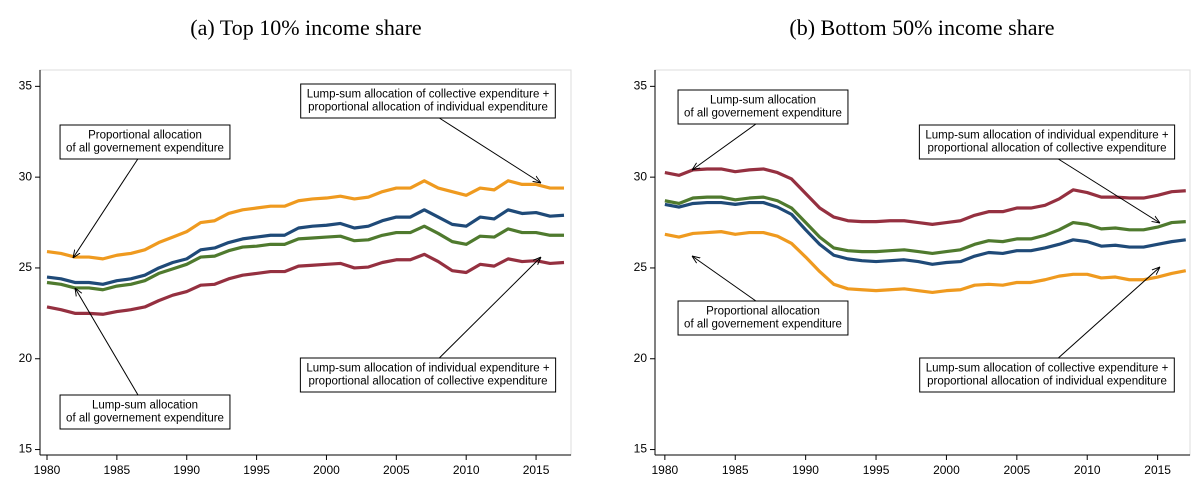 The height and width of the screenshot is (490, 1195). I want to click on chart-title: (a) Top 10% income share, so click(305, 27).